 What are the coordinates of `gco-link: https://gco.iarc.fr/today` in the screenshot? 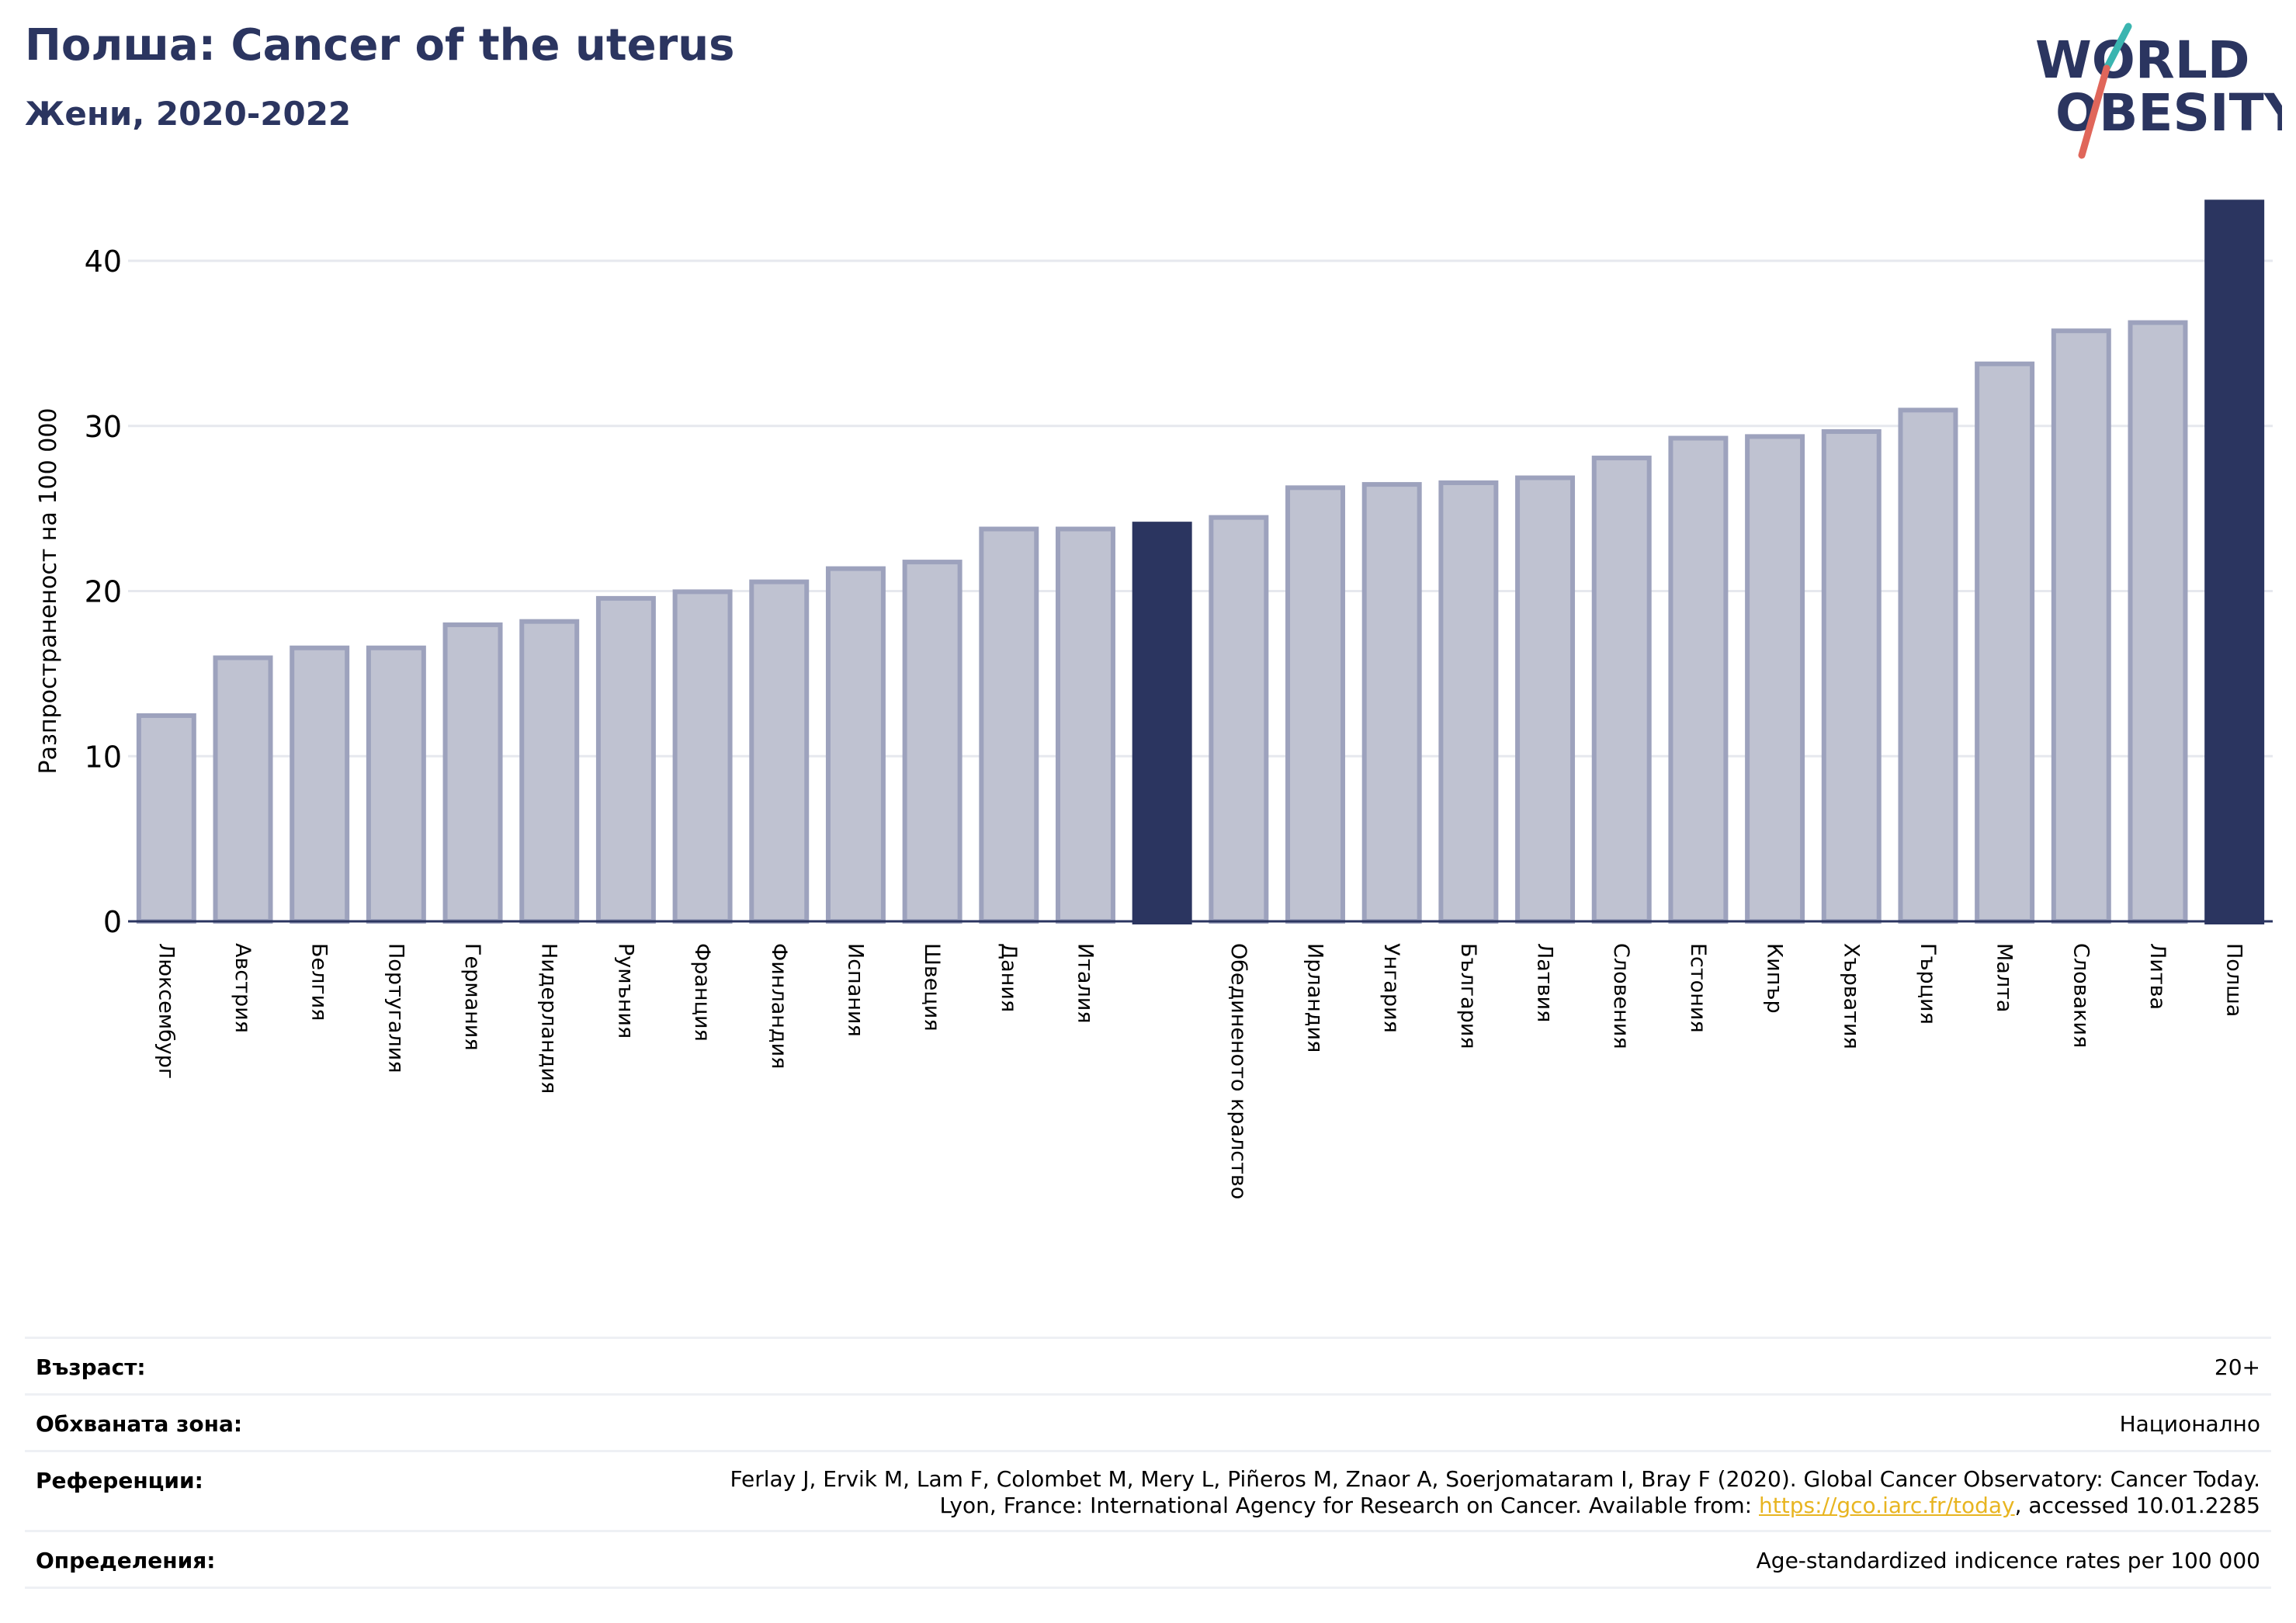 It's located at (1887, 1505).